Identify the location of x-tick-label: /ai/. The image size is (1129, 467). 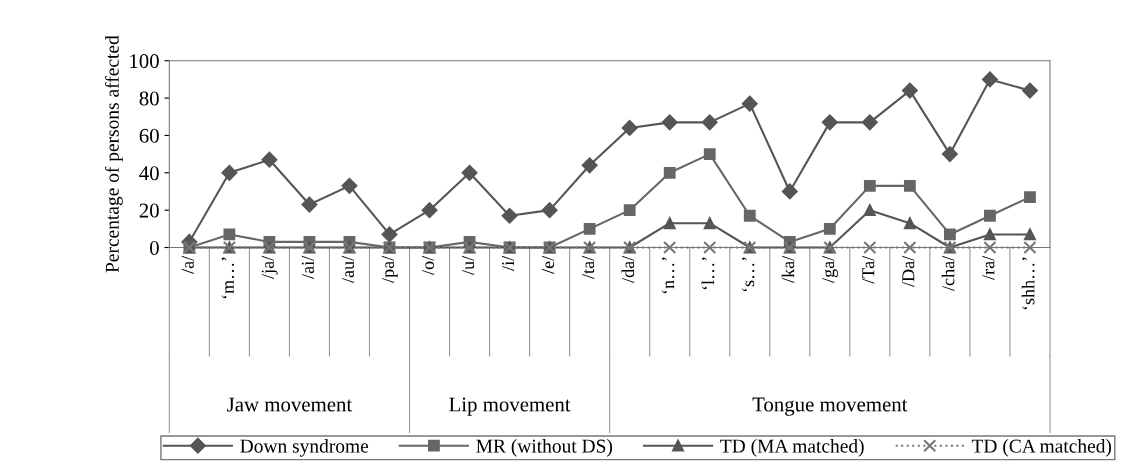
(307, 267).